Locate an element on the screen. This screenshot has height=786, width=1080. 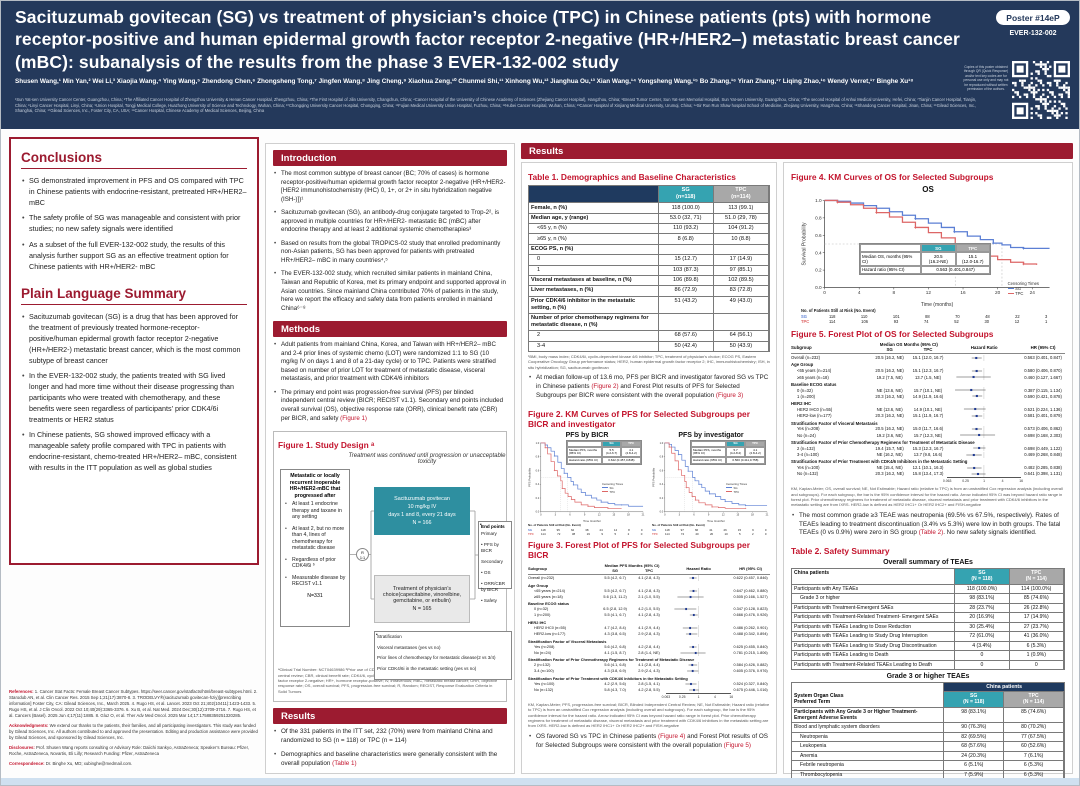
table2-sub2: Grade 3 or higher TEAEs is located at coordinates (928, 677).